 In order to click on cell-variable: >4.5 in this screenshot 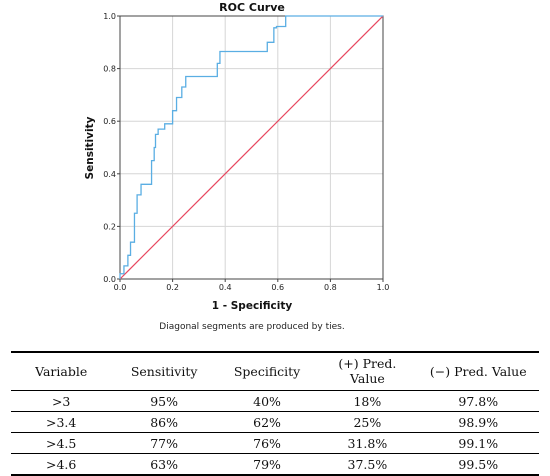, I will do `click(61, 443)`.